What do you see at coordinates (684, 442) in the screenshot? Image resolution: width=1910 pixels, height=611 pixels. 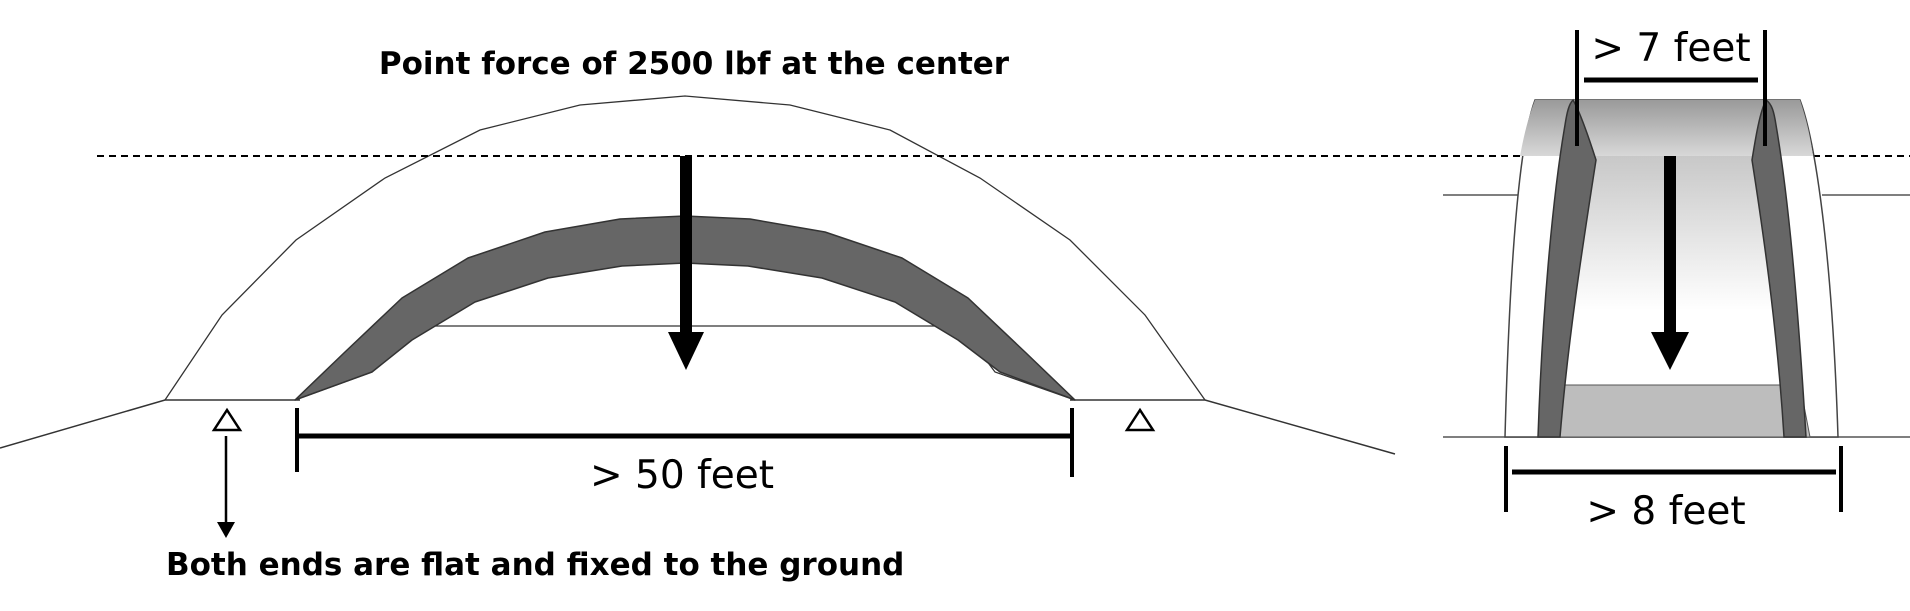 I see `span-dimension` at bounding box center [684, 442].